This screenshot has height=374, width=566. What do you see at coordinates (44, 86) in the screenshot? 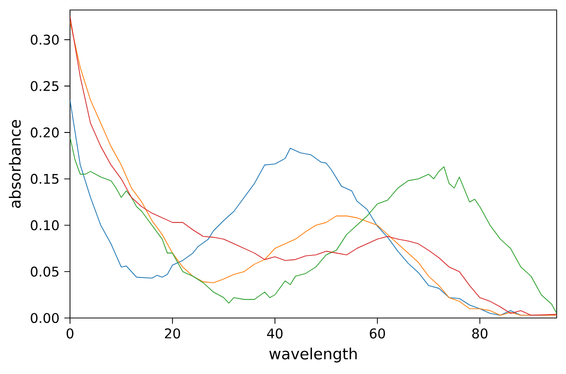
I see `y-tick-label: 0.25` at bounding box center [44, 86].